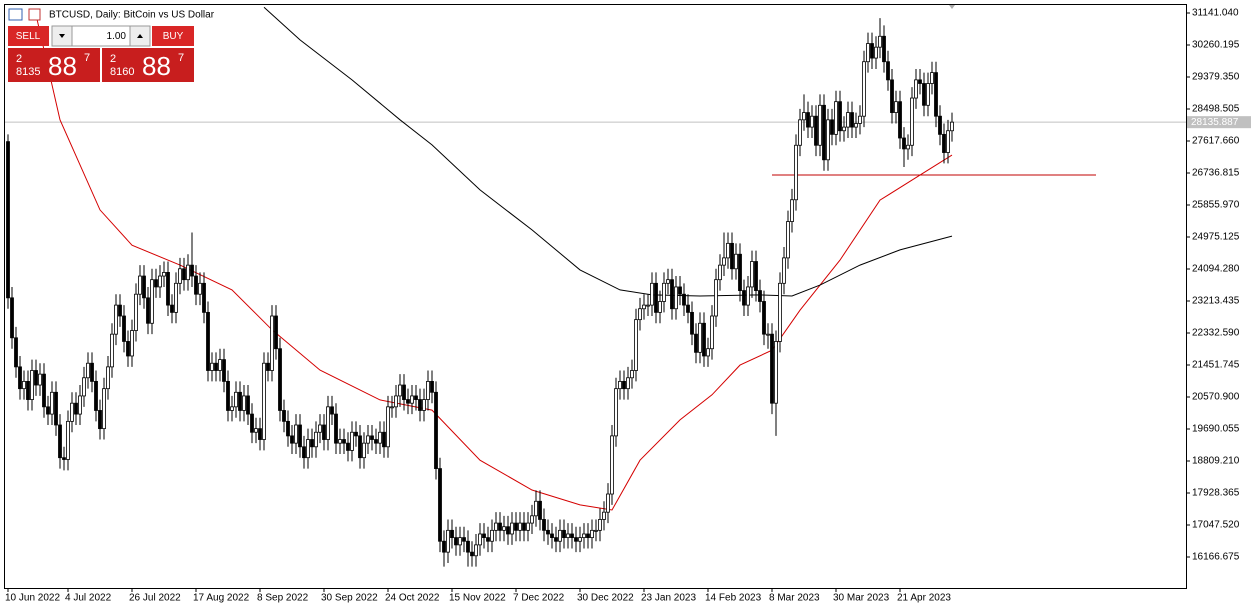 The image size is (1252, 611). Describe the element at coordinates (1216, 205) in the screenshot. I see `y-tick-label: 25855.970` at that location.